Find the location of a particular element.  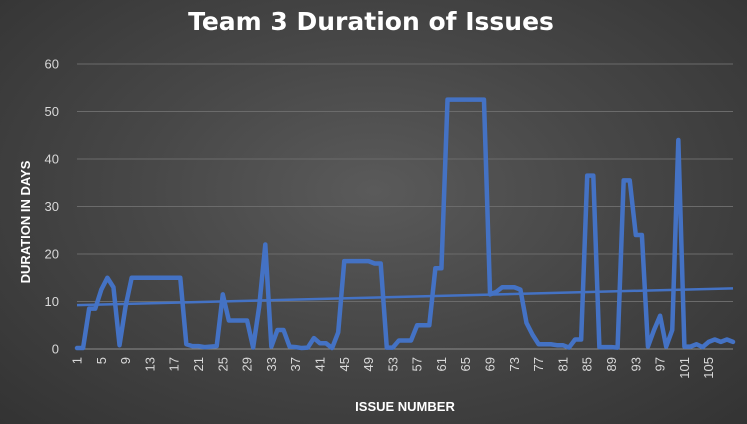

y-tick-label: 50 is located at coordinates (52, 111).